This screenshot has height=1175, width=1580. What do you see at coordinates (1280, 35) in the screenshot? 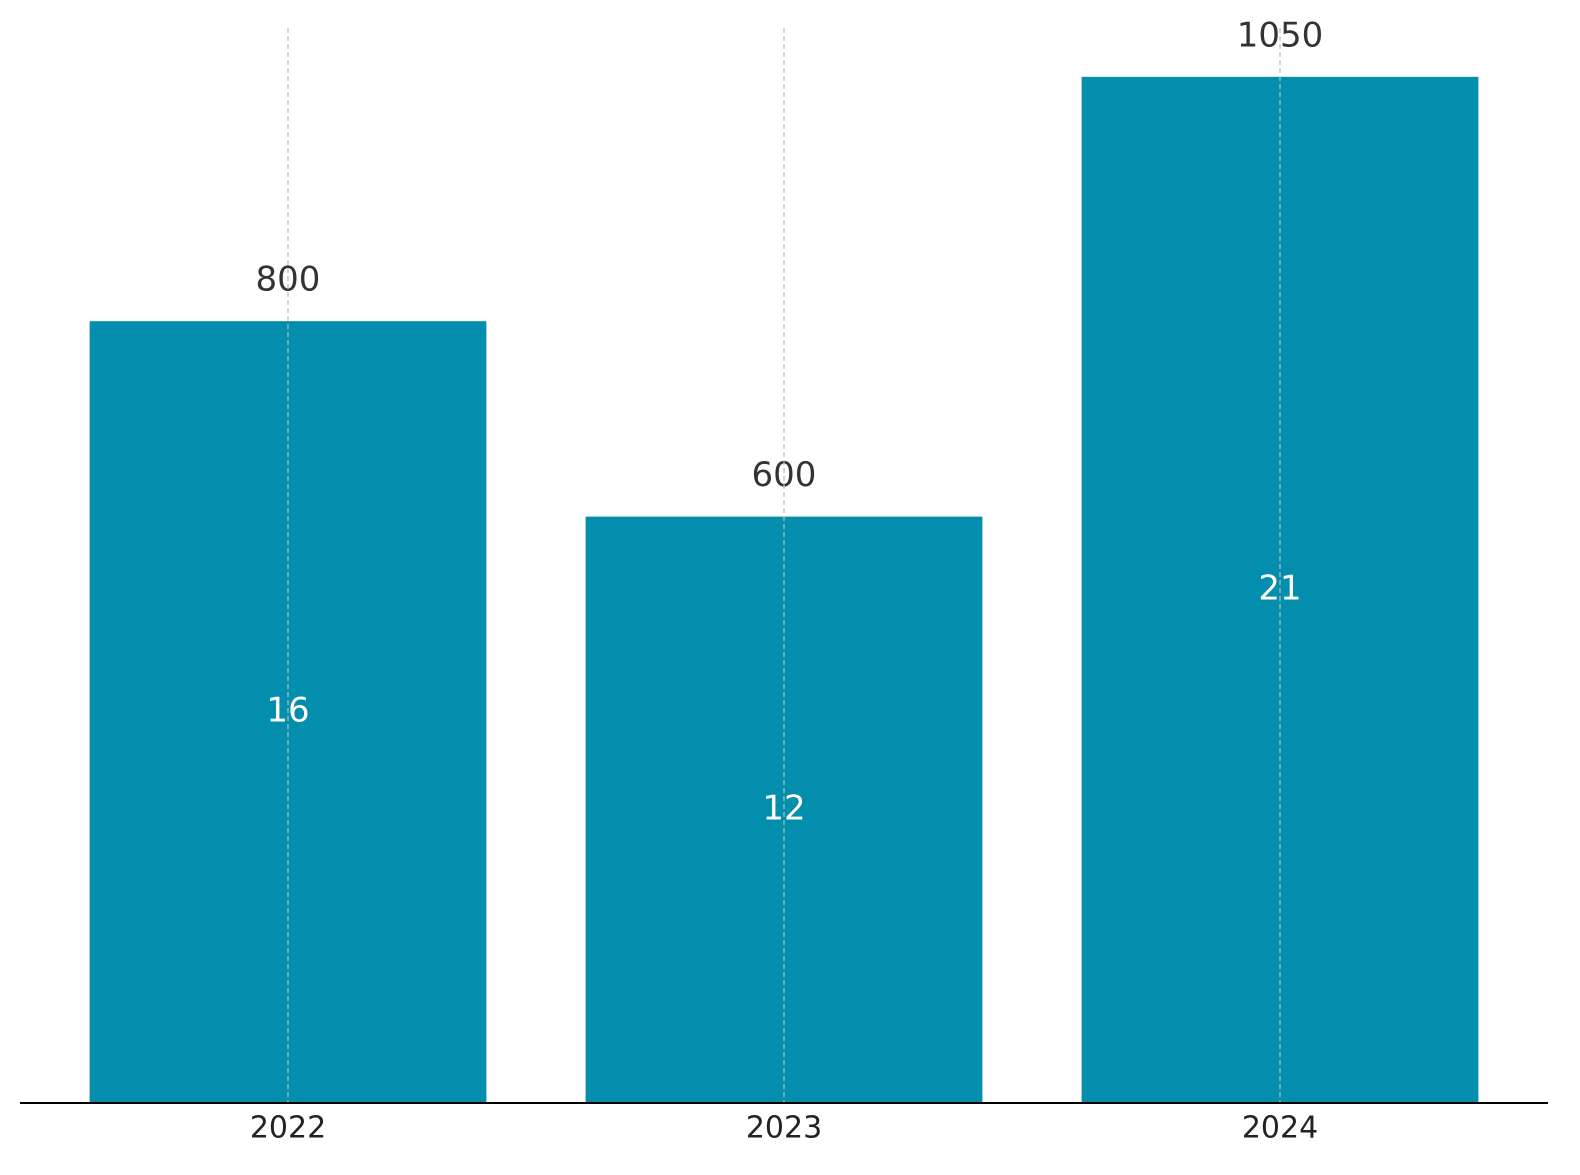
I see `value-label: 1050` at bounding box center [1280, 35].